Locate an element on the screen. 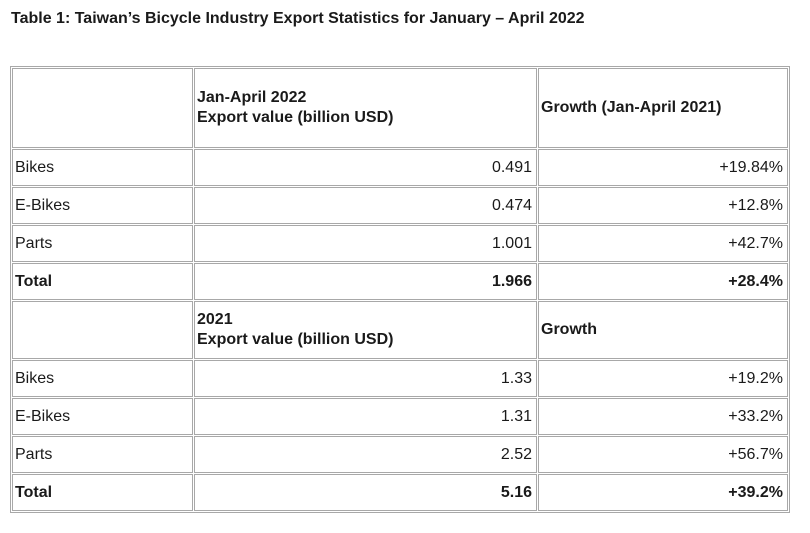  table-row: Bikes 1.33 +19.2% is located at coordinates (400, 378).